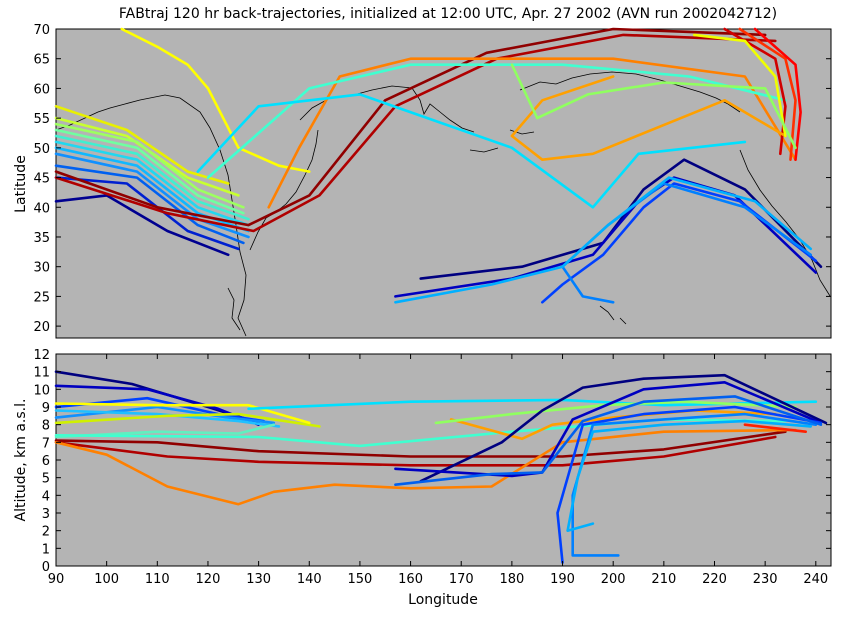 Image resolution: width=868 pixels, height=621 pixels. Describe the element at coordinates (41, 119) in the screenshot. I see `map-y-tick-label: 55` at that location.